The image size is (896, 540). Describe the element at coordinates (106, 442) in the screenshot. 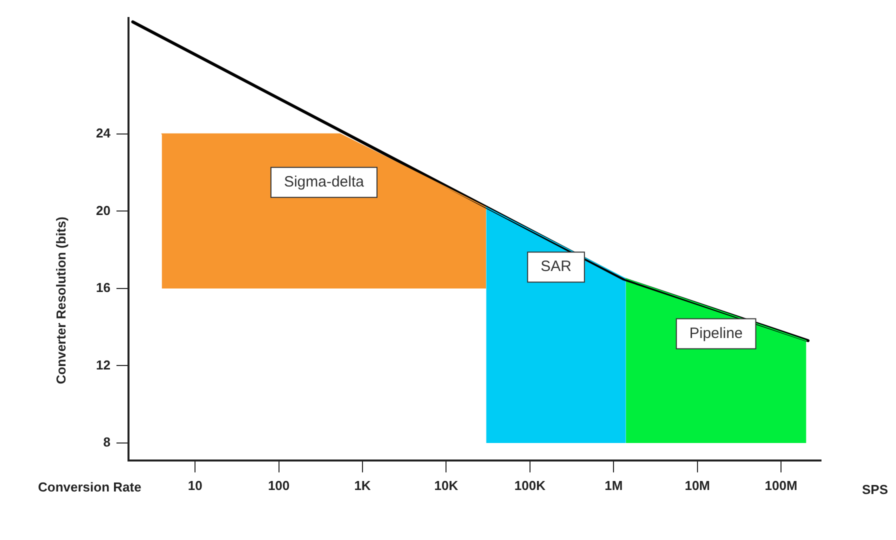

I see `y-tick-label: 8` at that location.